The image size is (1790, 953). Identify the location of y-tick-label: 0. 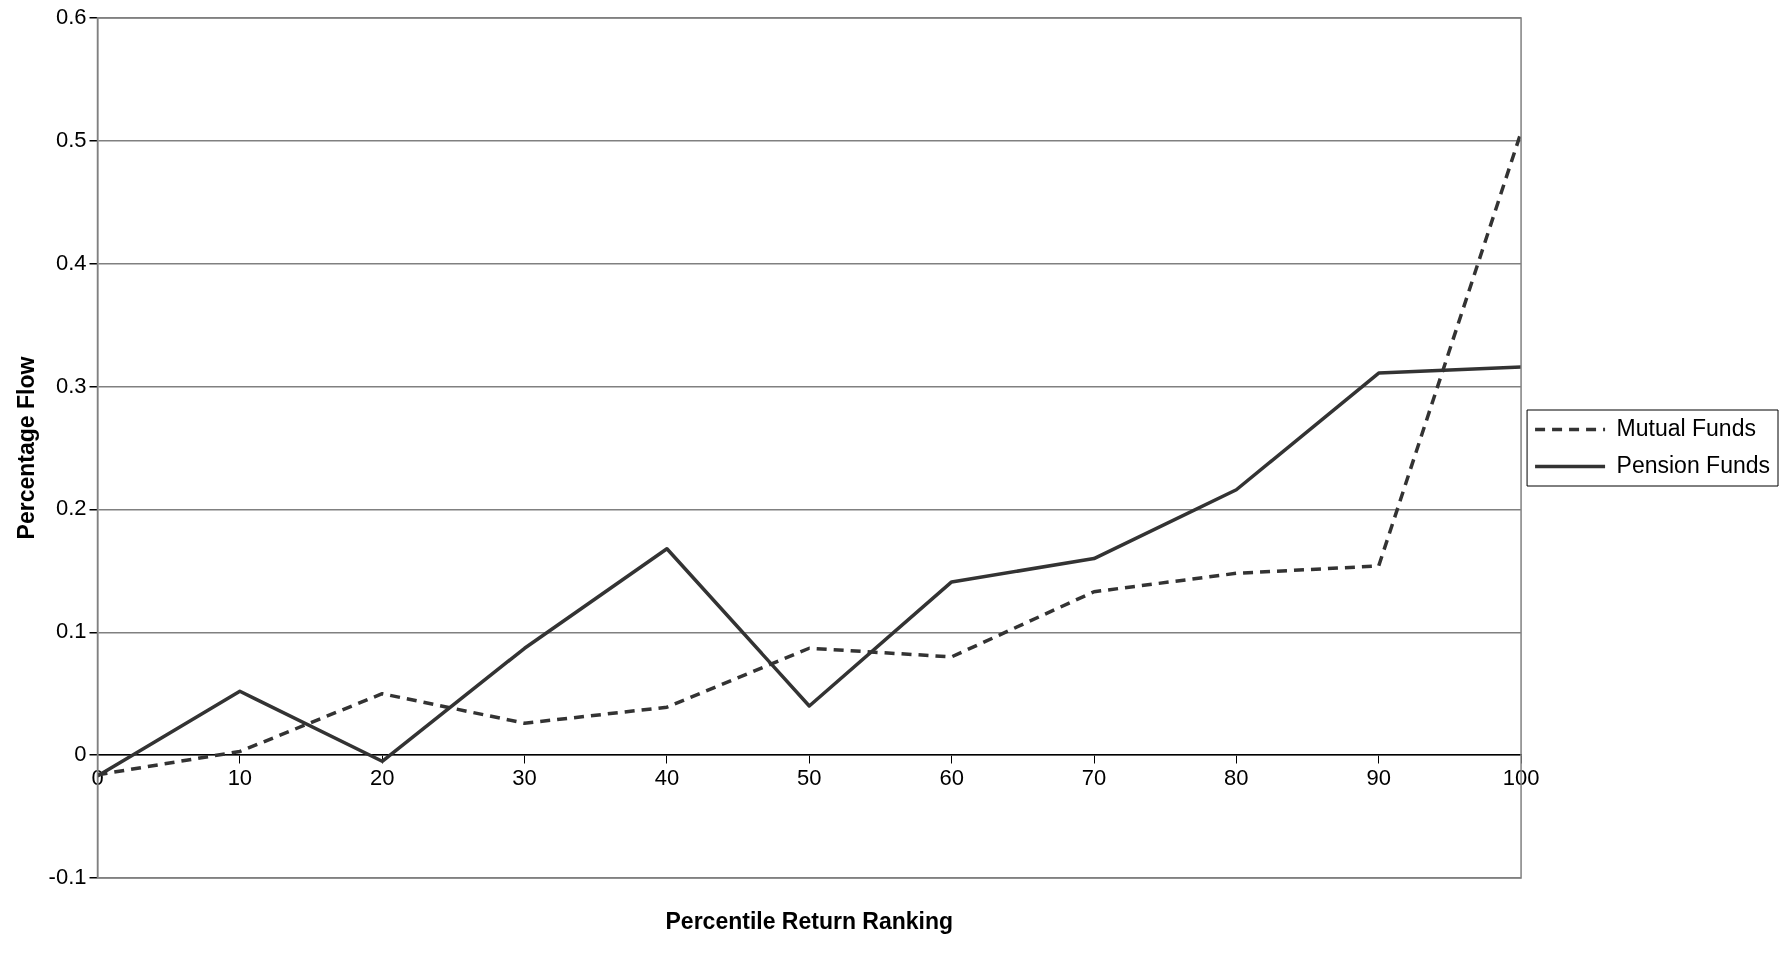
(80, 754).